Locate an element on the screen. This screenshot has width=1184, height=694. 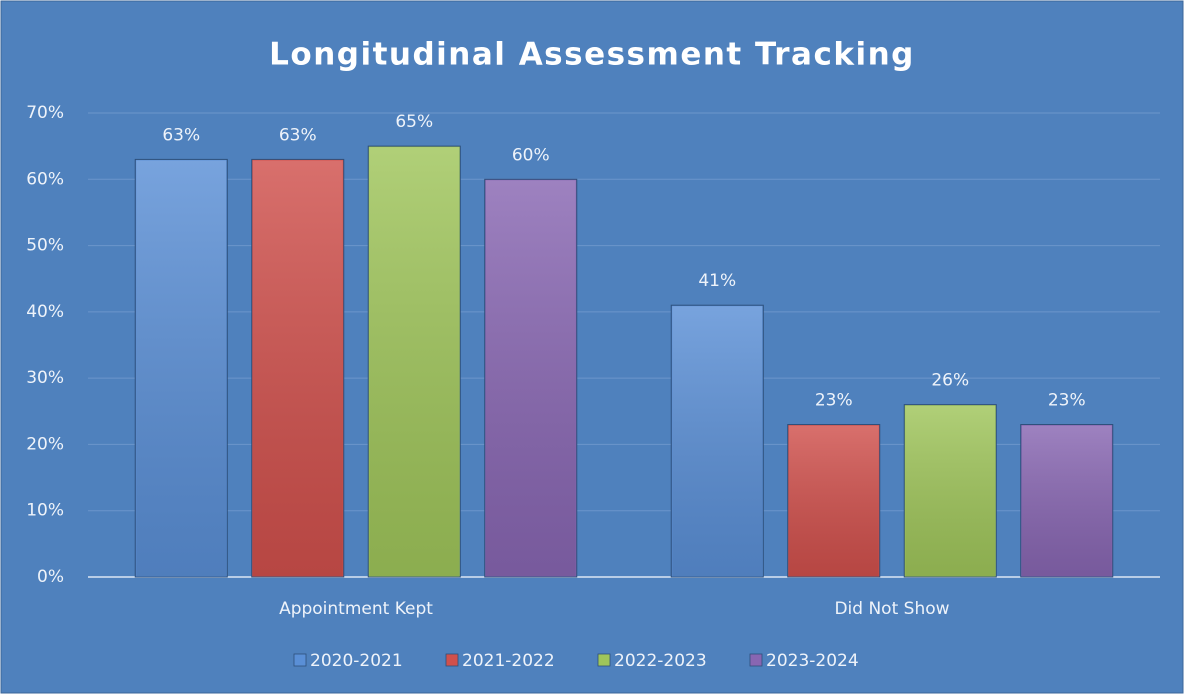
data-label: 60% is located at coordinates (531, 155).